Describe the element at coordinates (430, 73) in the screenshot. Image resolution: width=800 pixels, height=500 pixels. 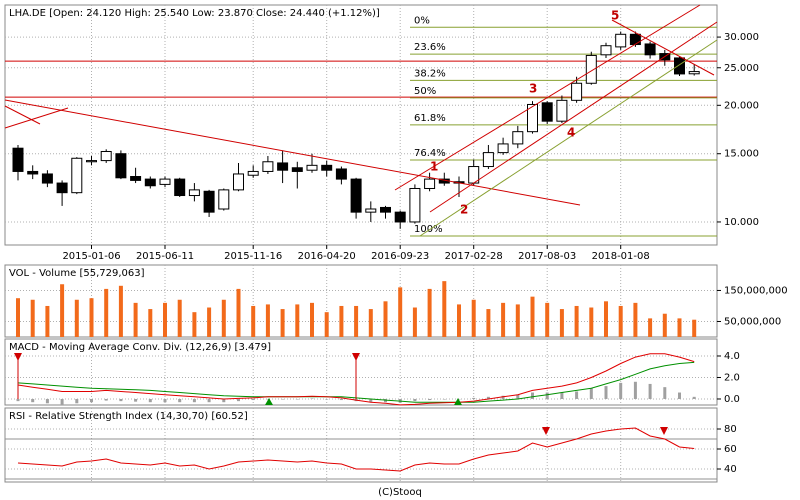
I see `fib-label: 38.2%` at that location.